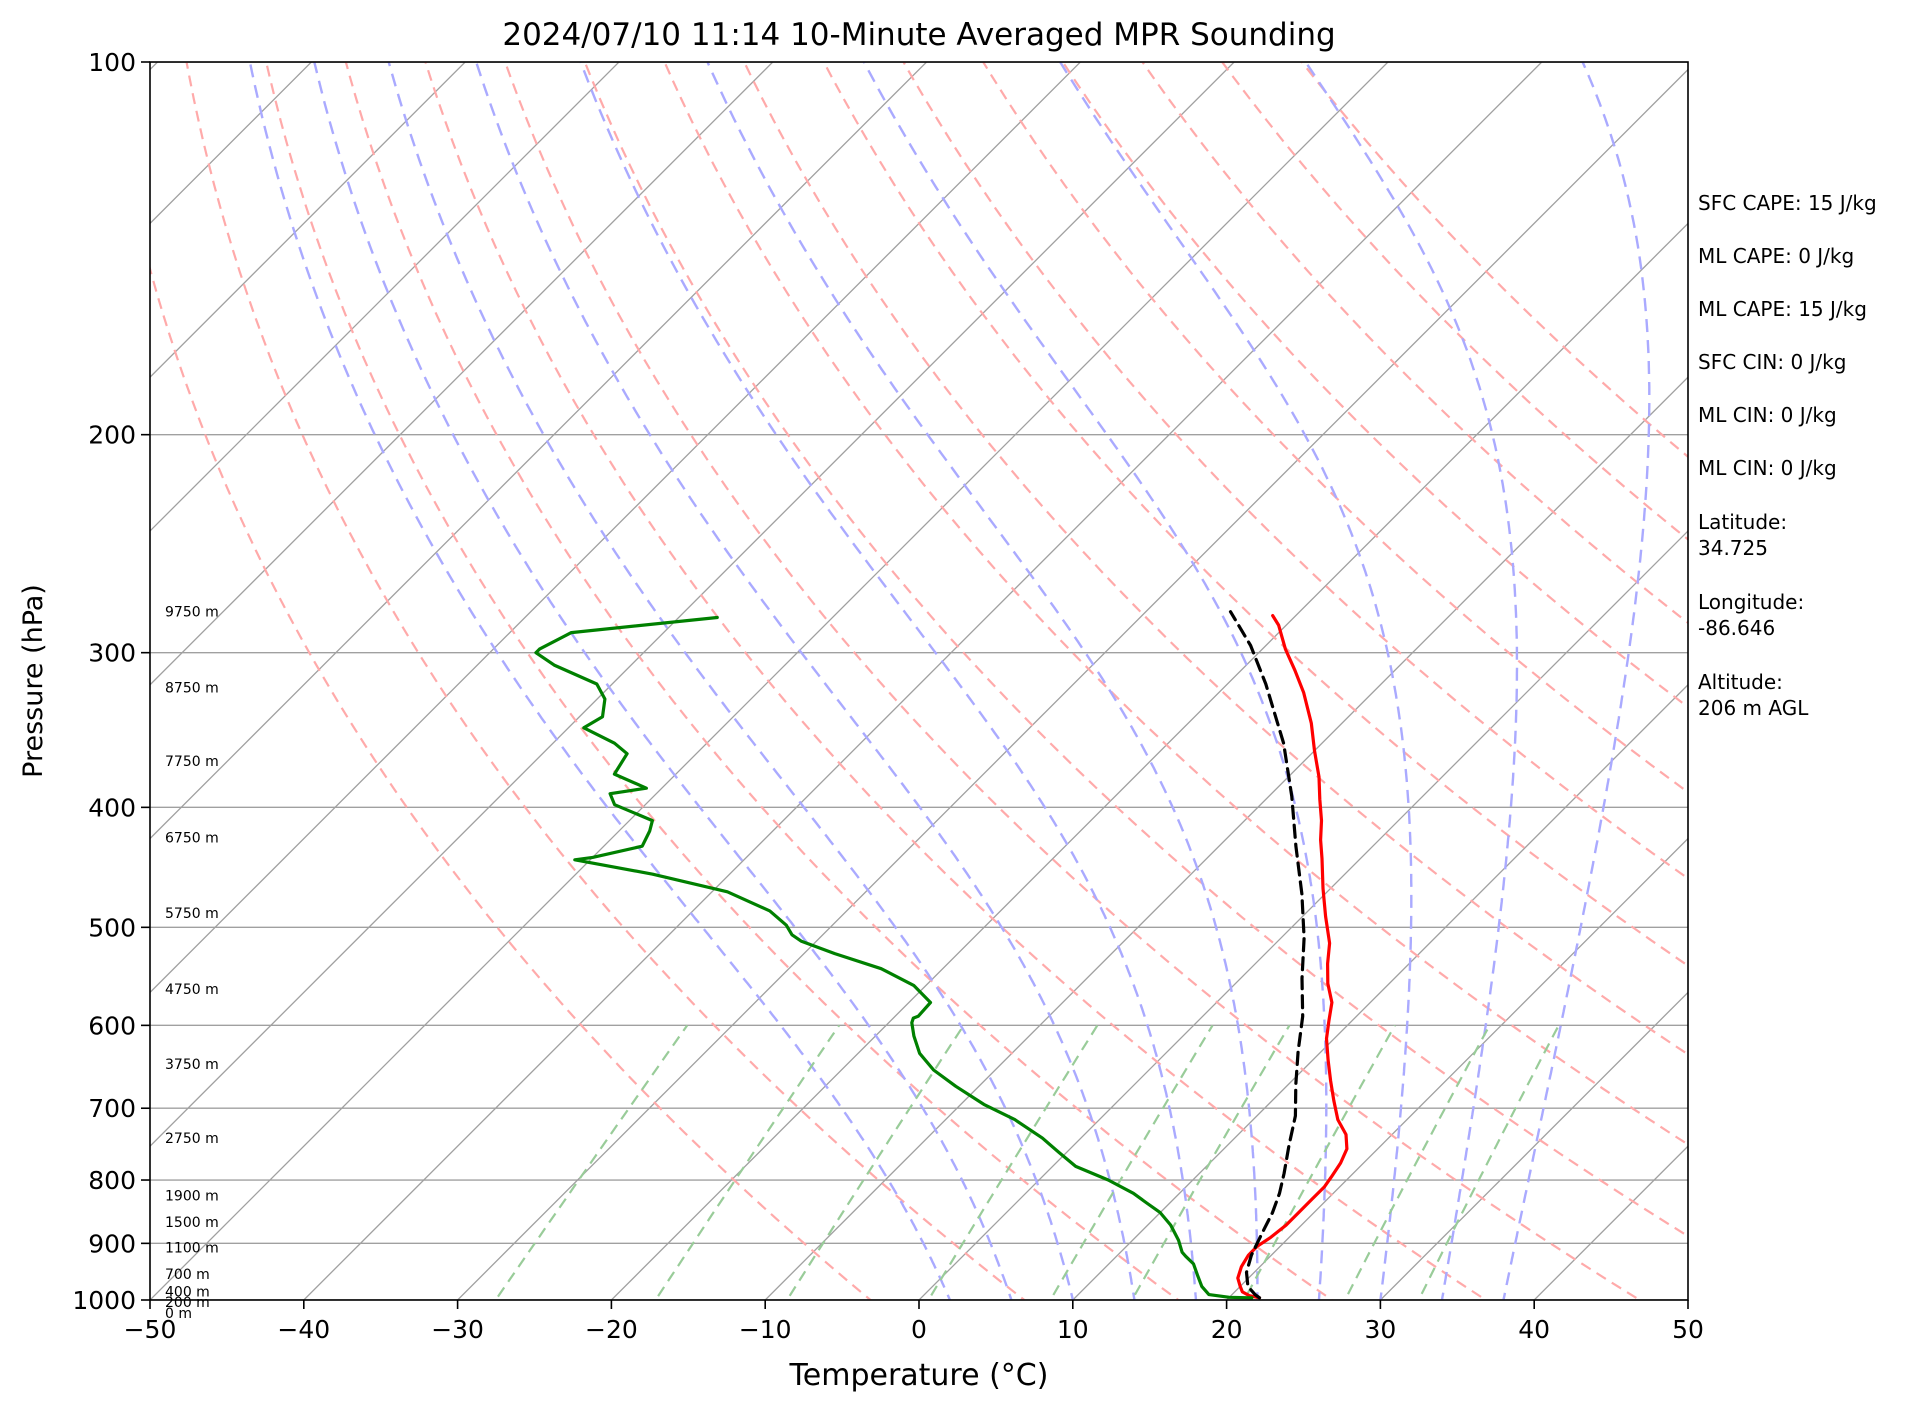 The height and width of the screenshot is (1406, 1907). What do you see at coordinates (112, 435) in the screenshot?
I see `y-tick-label: 200` at bounding box center [112, 435].